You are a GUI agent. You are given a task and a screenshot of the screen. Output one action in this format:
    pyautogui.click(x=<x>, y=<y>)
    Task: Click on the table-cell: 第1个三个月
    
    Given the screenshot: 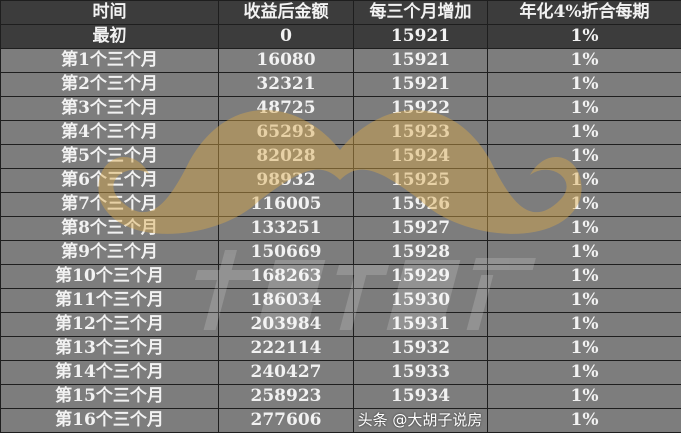 What is the action you would take?
    pyautogui.click(x=110, y=61)
    